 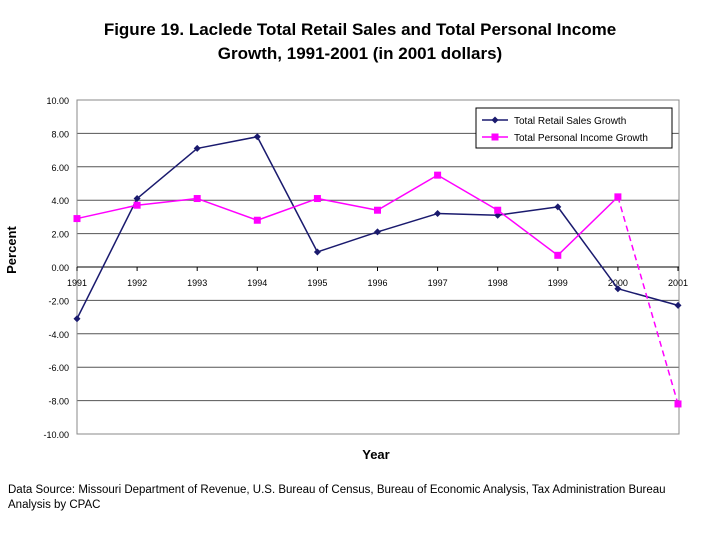 I want to click on y-tick-label: -6.00, so click(x=58, y=368).